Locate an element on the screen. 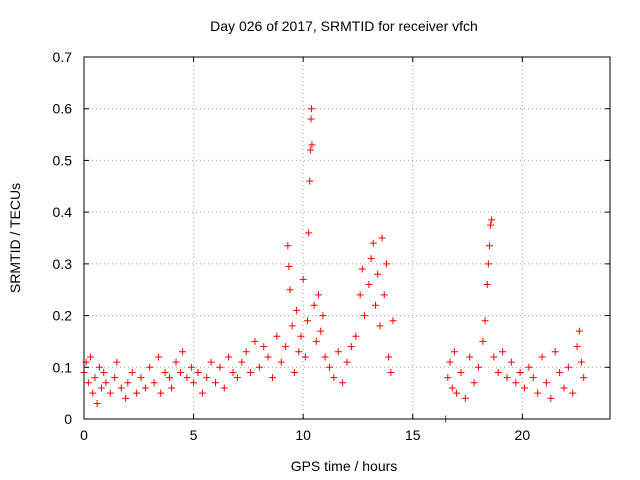  y-tick-label: 0.1 is located at coordinates (63, 367).